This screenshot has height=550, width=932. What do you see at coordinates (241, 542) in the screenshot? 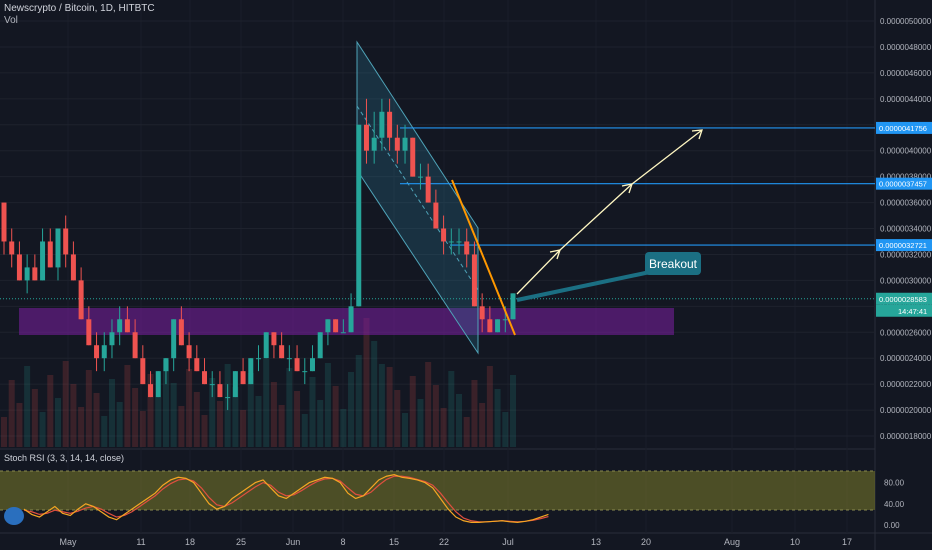
I see `time-tick-label: 25` at bounding box center [241, 542].